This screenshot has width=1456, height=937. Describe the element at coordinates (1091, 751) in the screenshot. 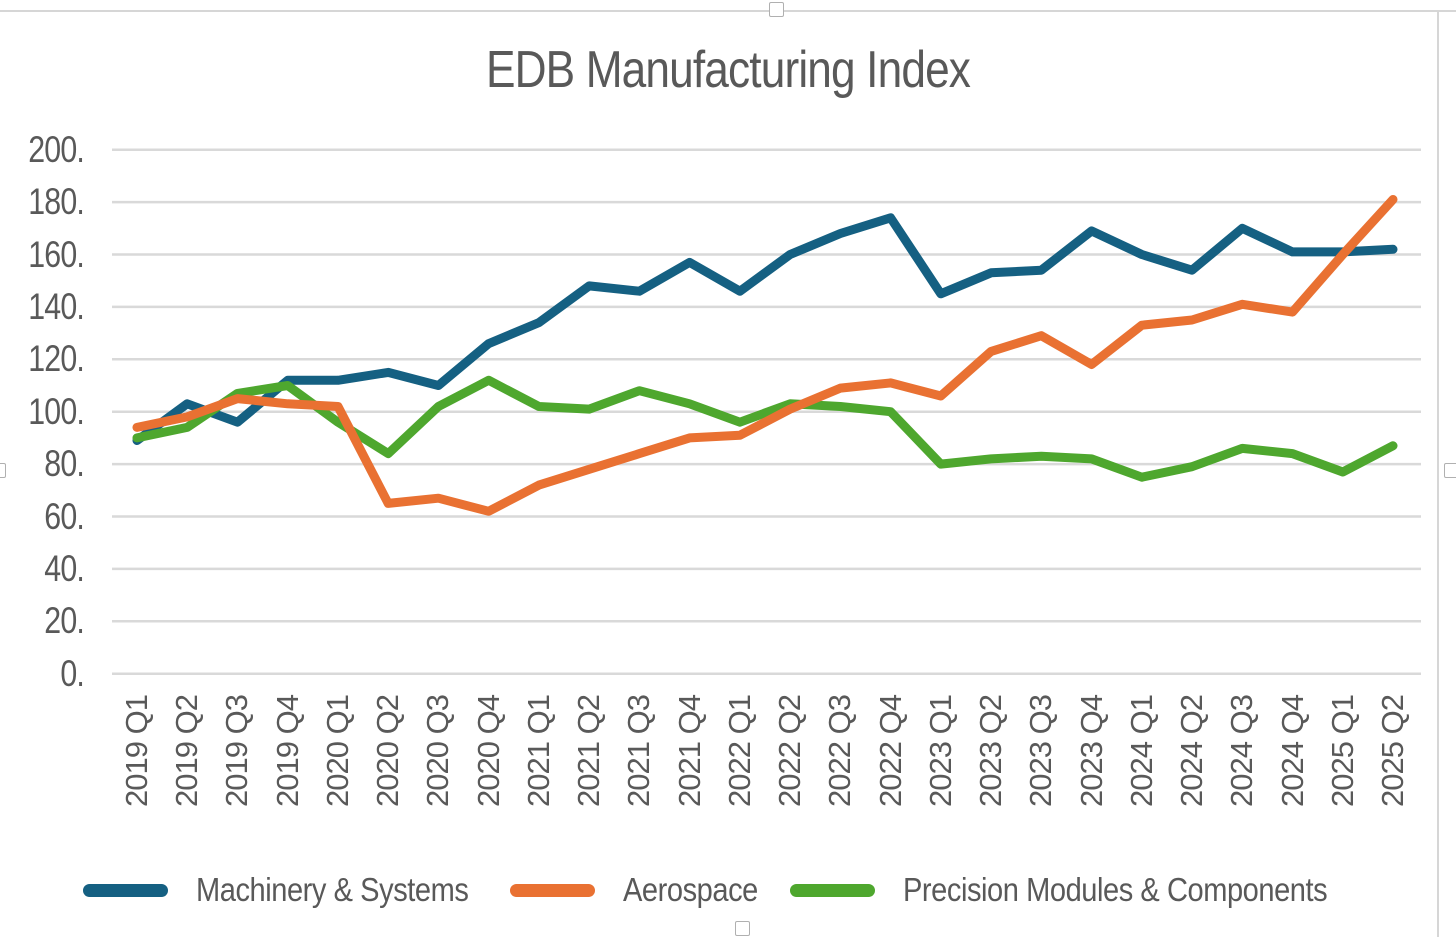

I see `x-tick-label: 2023 Q4` at that location.